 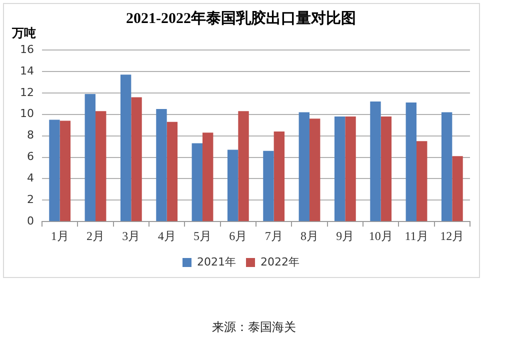 I want to click on chart-title: 2021-2022年泰国乳胶出口量对比图, so click(x=241, y=17).